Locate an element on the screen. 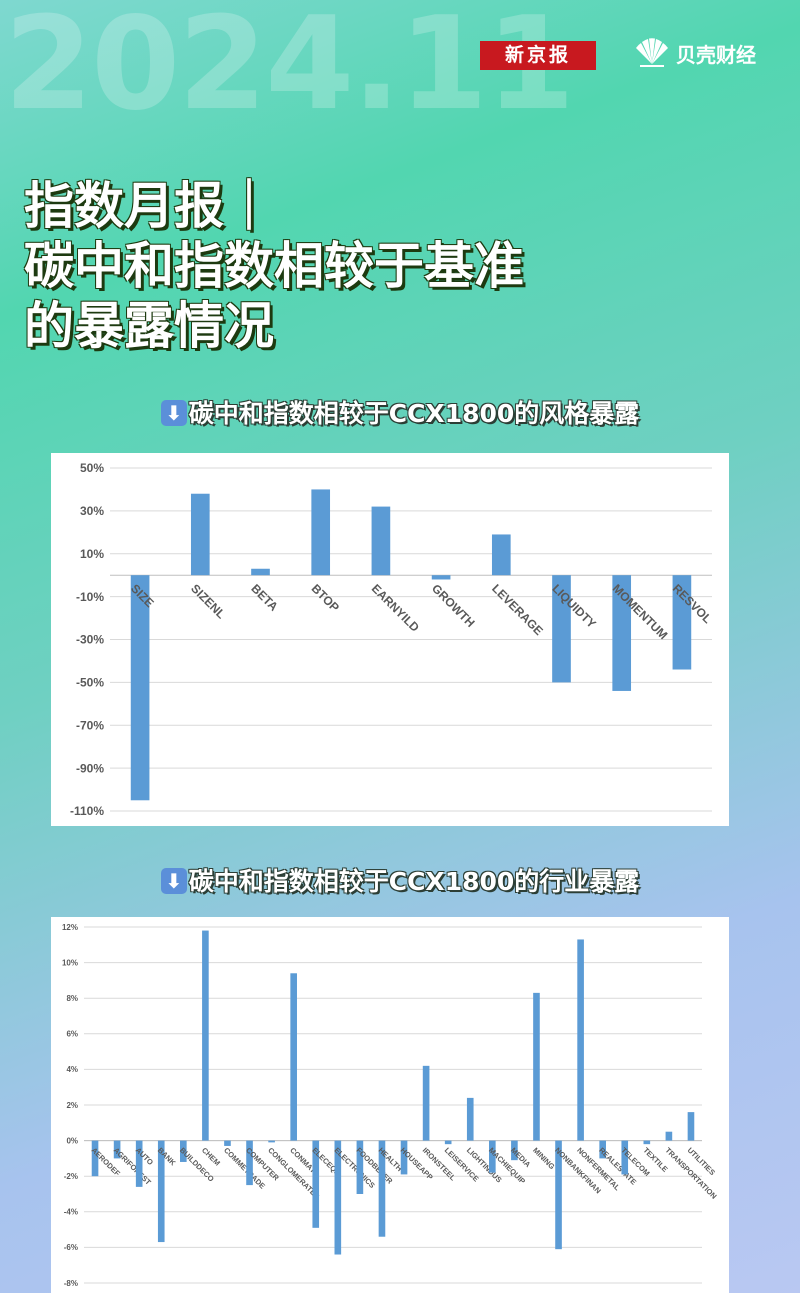  page-headline: 指数月报｜ 碳中和指数相较于基准 的暴露情况 is located at coordinates (274, 266).